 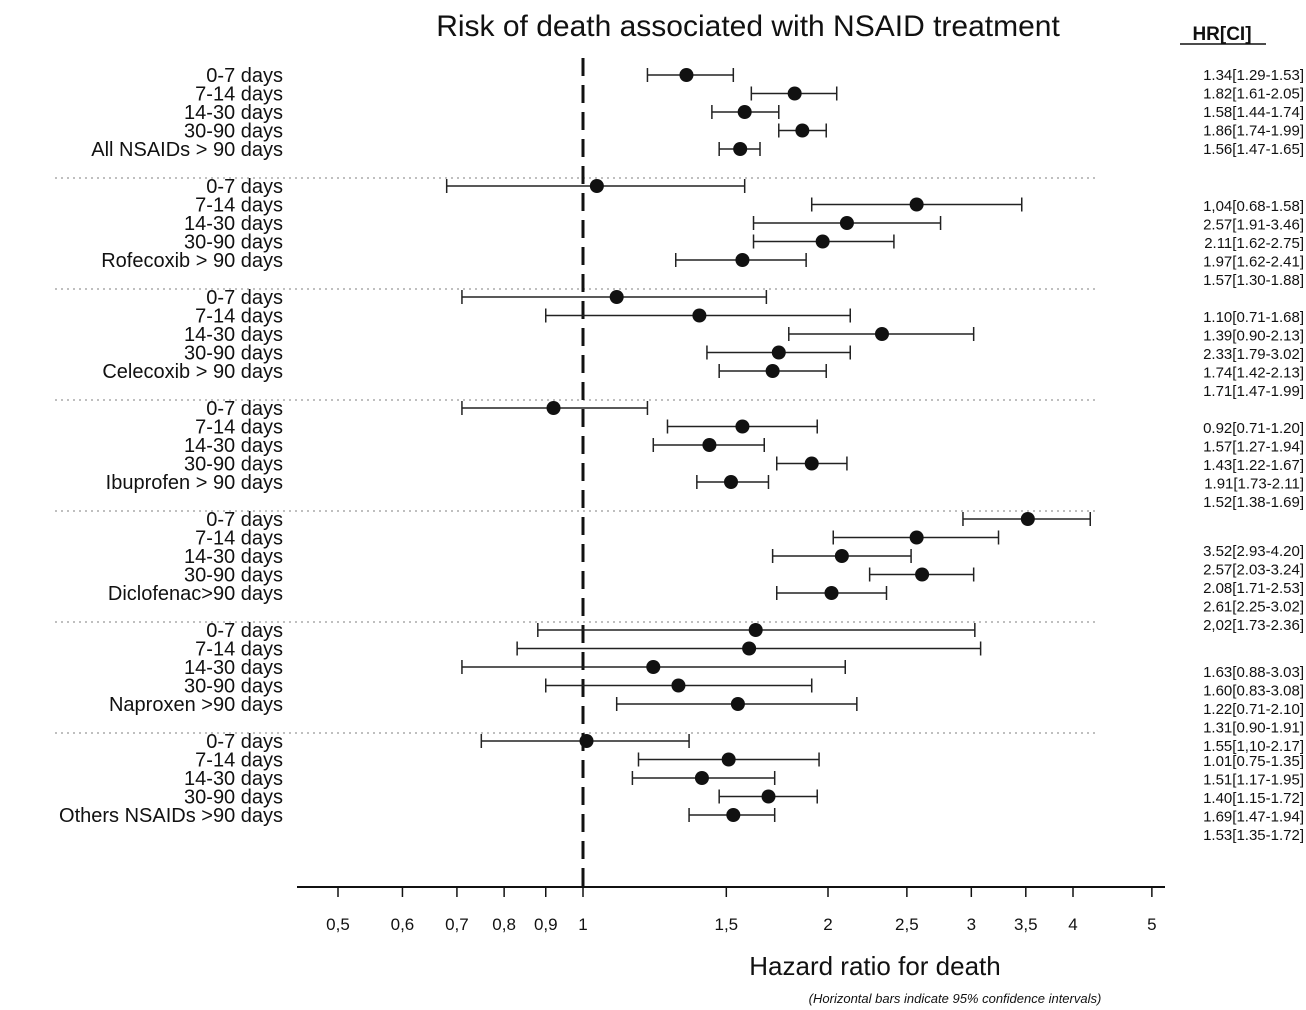 What do you see at coordinates (192, 261) in the screenshot?
I see `row-label: Rofecoxib > 90 days` at bounding box center [192, 261].